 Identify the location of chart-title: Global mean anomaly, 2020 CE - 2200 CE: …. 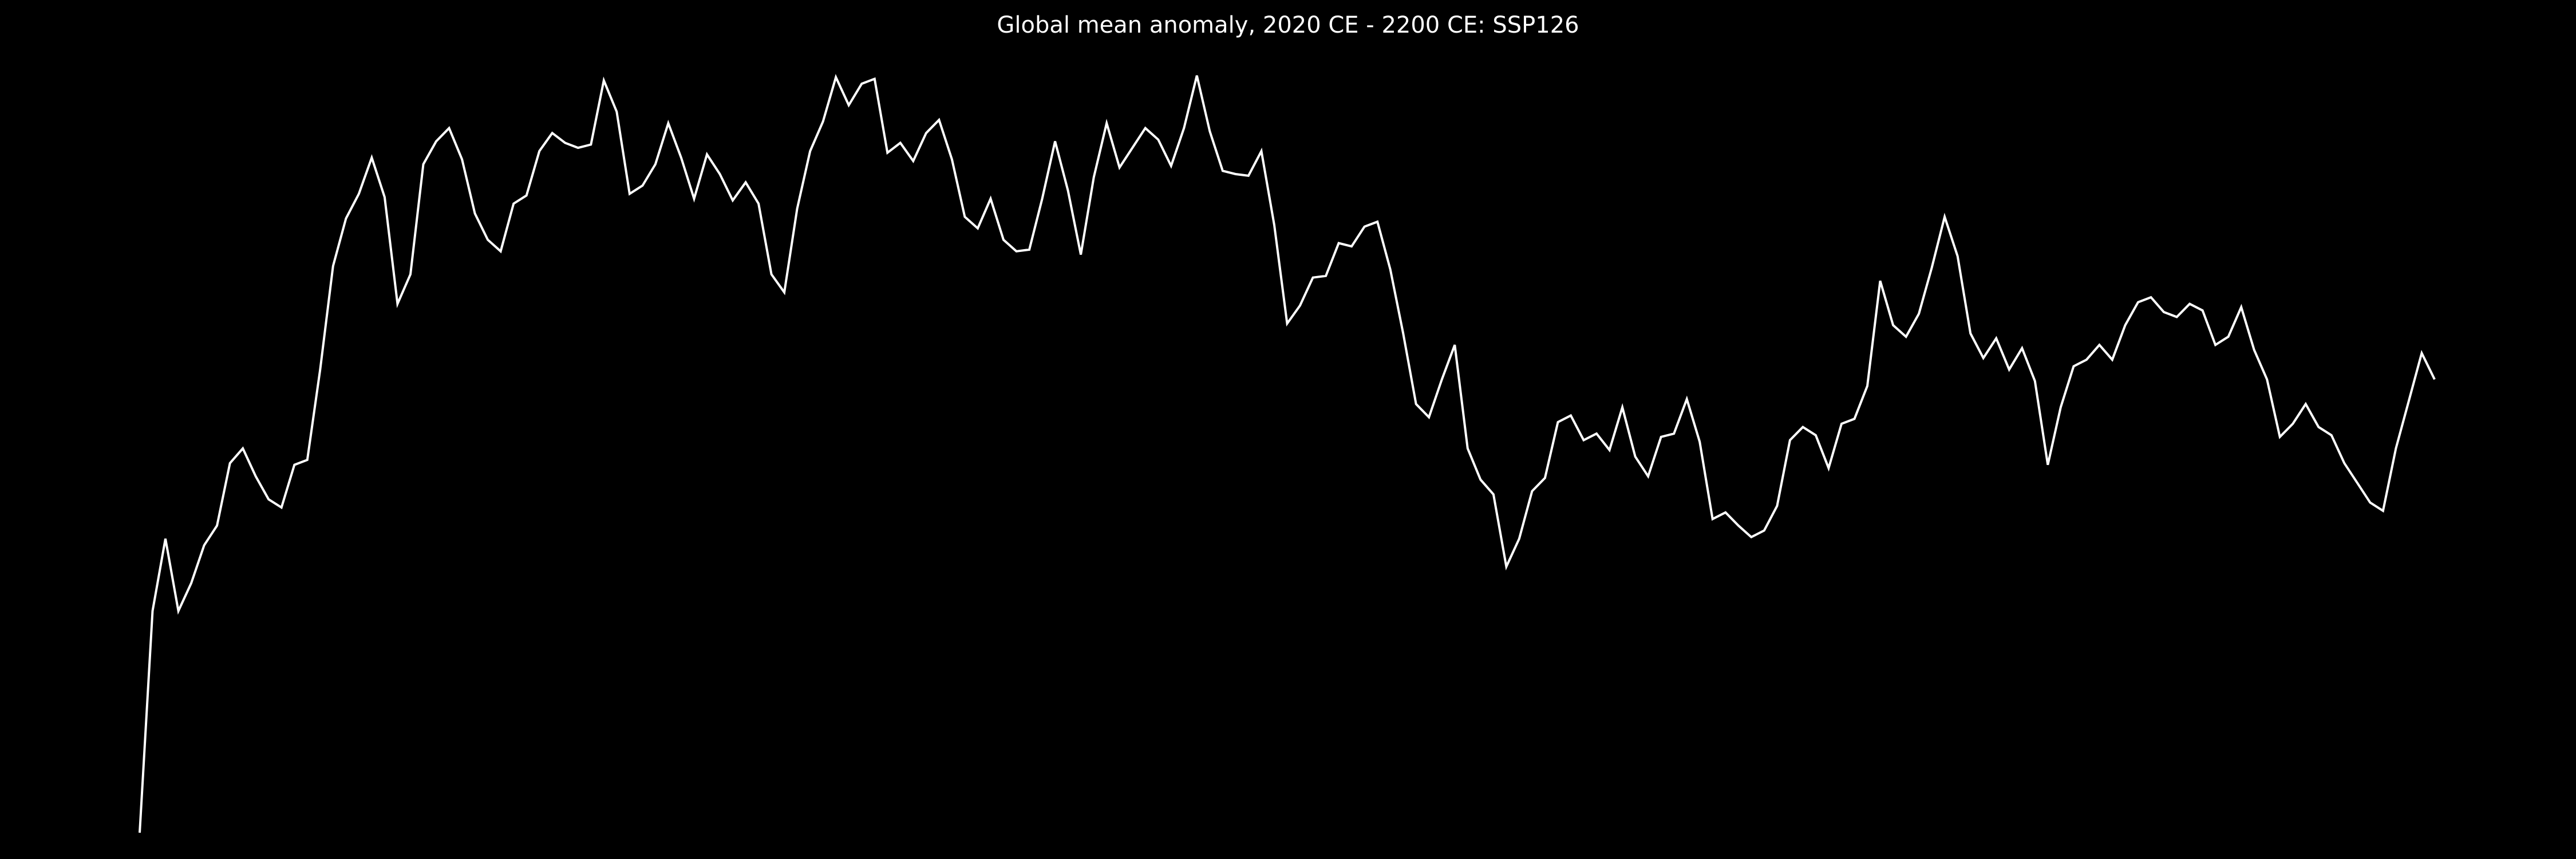
(1288, 25).